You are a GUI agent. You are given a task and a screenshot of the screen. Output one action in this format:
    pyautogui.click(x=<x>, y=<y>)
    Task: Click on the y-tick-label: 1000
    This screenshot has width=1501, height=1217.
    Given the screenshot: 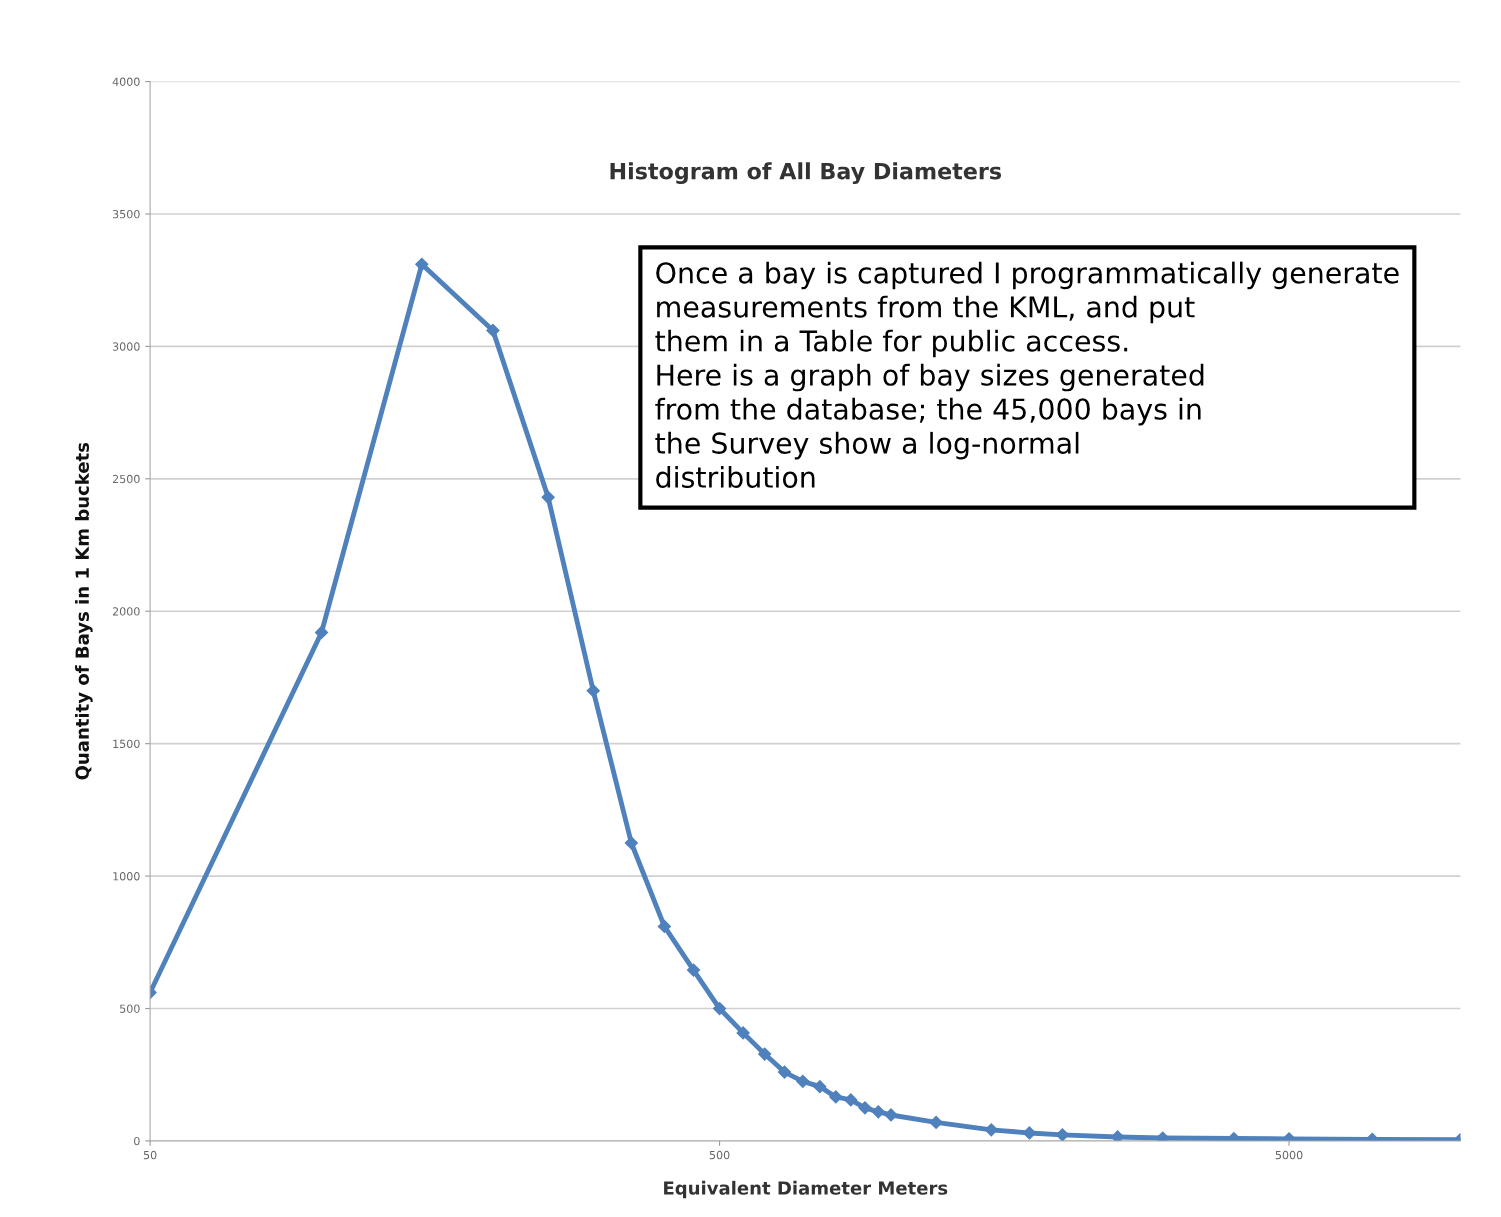 What is the action you would take?
    pyautogui.click(x=126, y=876)
    